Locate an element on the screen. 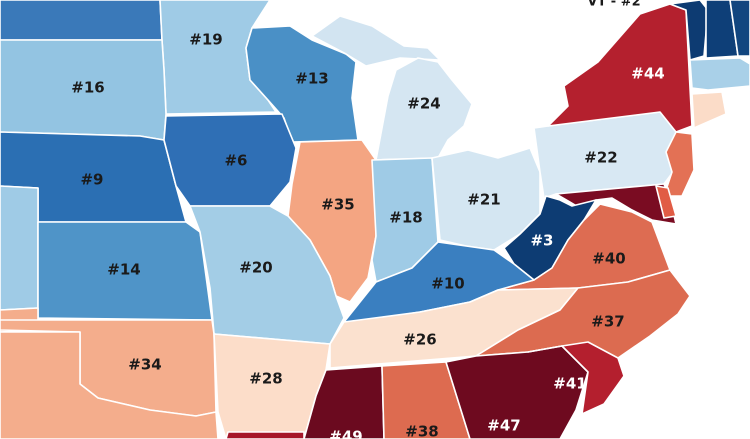  label-north-carolina: #37 is located at coordinates (607, 322).